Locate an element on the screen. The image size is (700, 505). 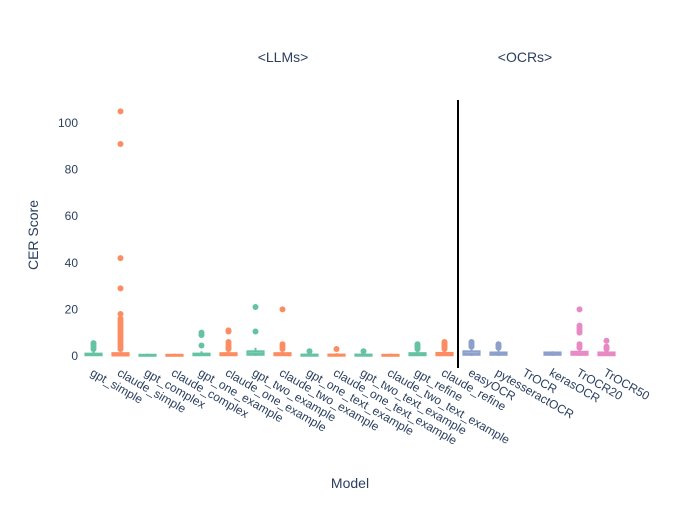
y-tick-label: 60 is located at coordinates (72, 216).